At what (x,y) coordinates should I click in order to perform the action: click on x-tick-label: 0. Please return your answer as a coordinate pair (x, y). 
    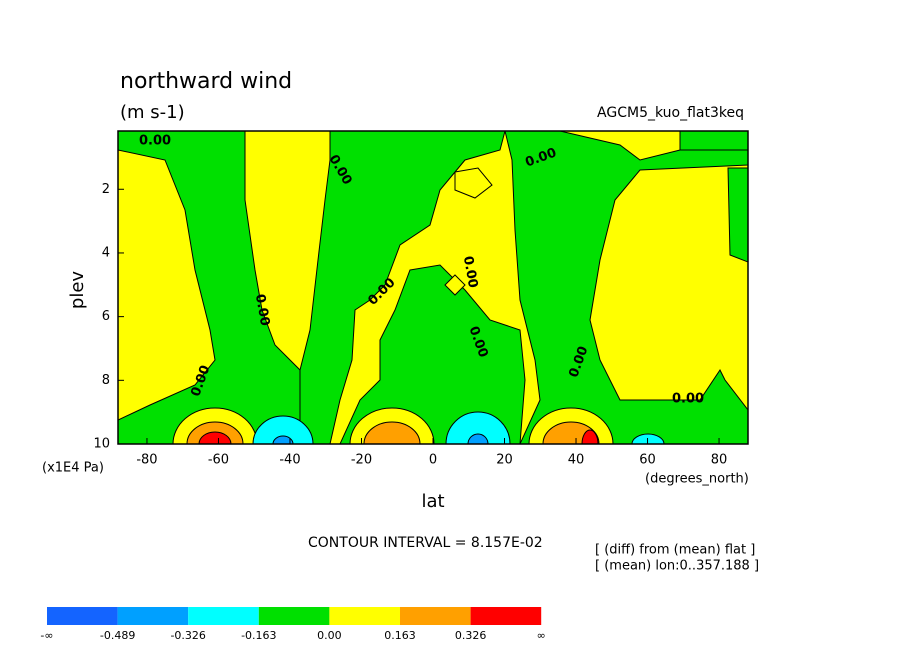
    Looking at the image, I should click on (433, 460).